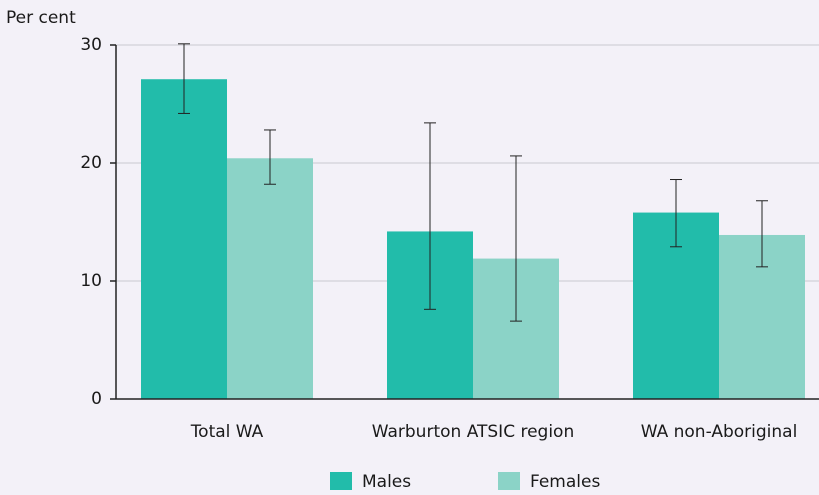  I want to click on x-tick-label: WA non-Aboriginal, so click(719, 432).